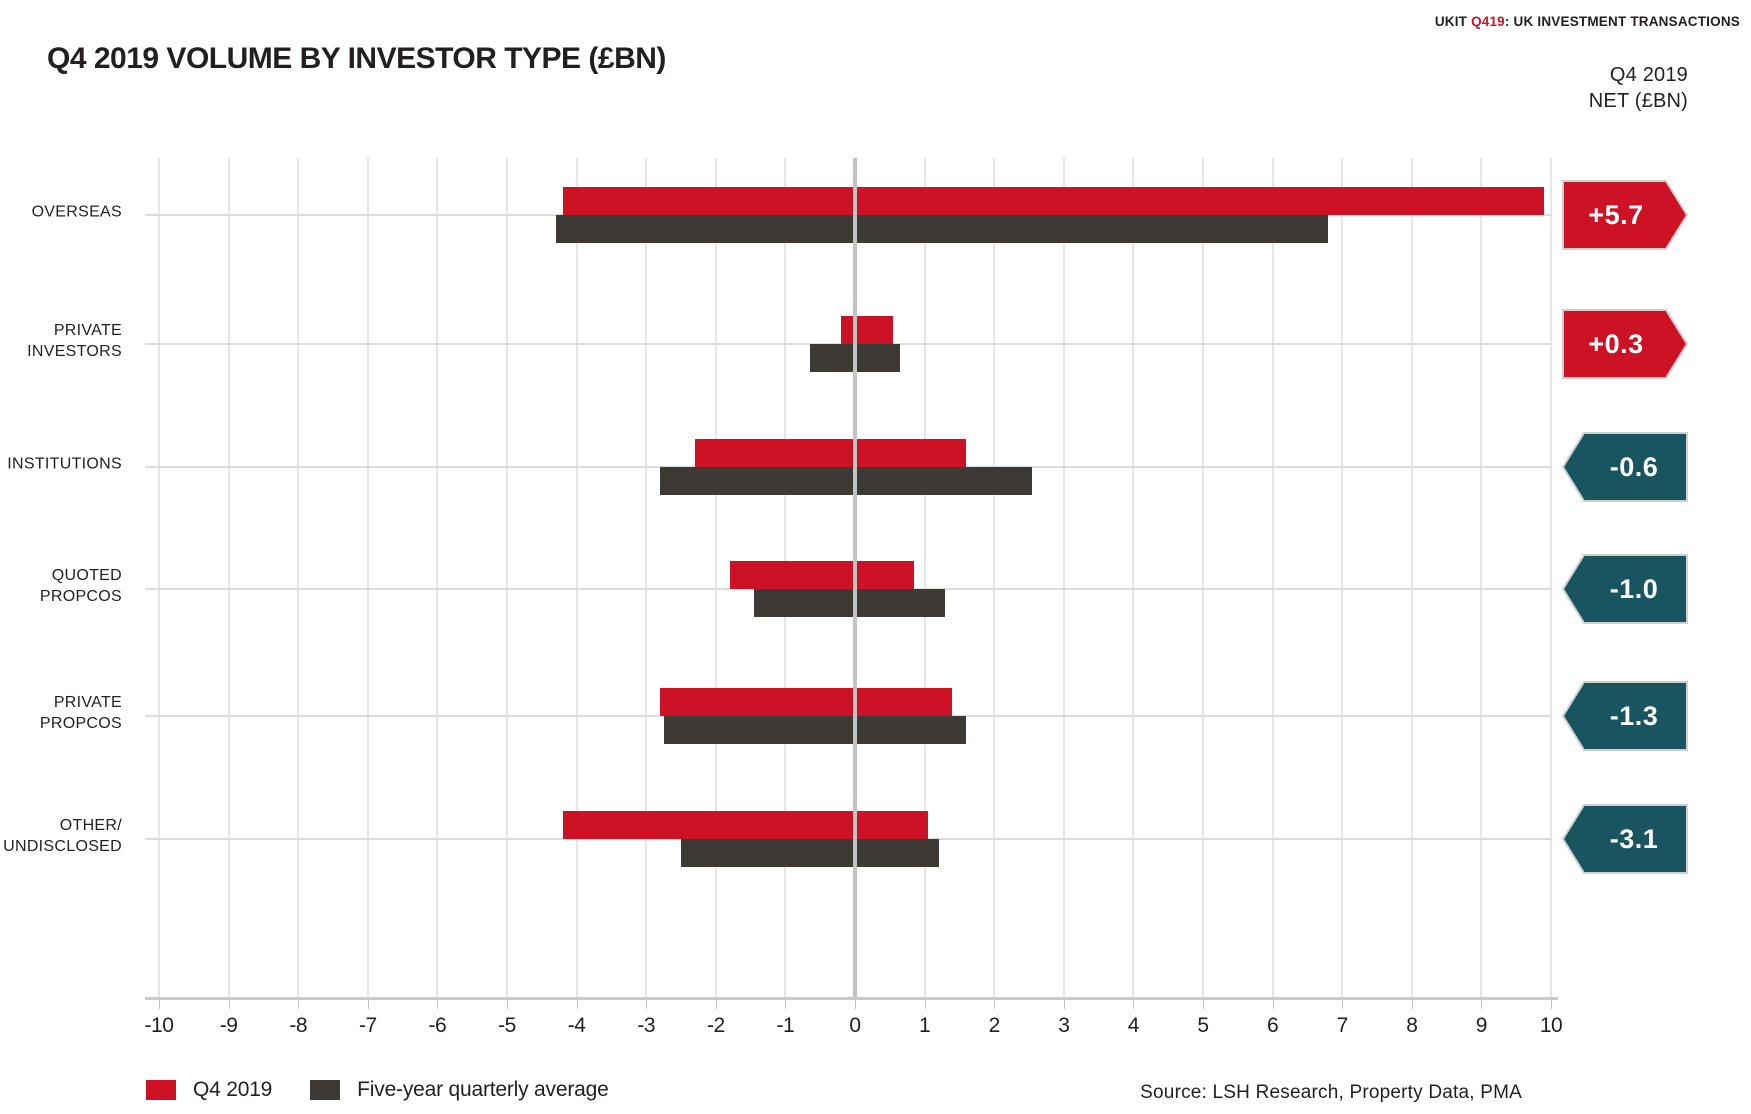 The image size is (1751, 1114). Describe the element at coordinates (356, 58) in the screenshot. I see `chart-title: Q4 2019 VOLUME BY INVESTOR TYPE (£BN)` at that location.